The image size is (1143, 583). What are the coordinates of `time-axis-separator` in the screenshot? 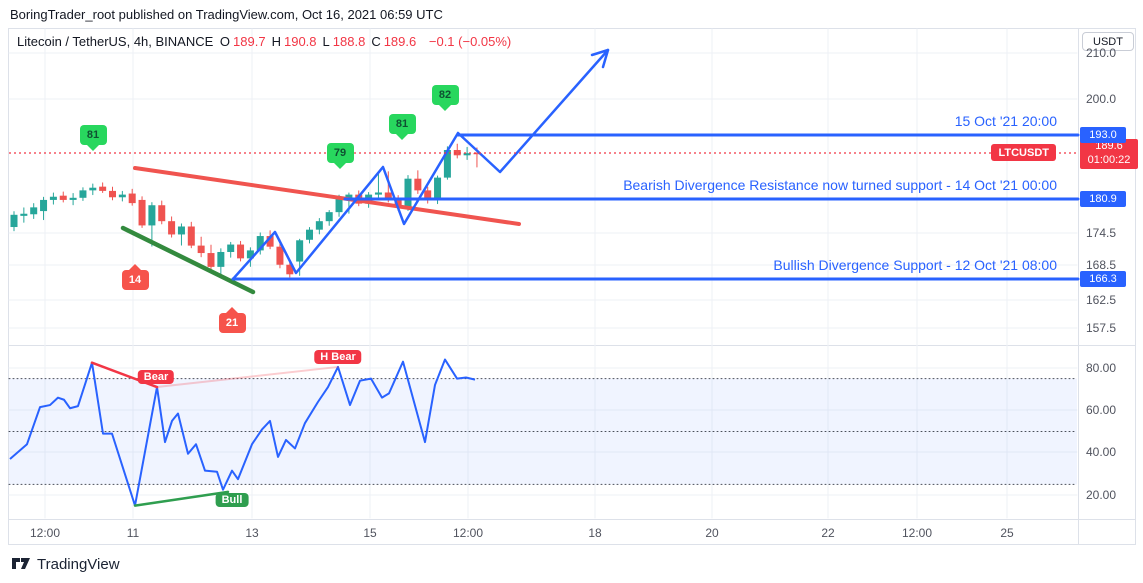 It's located at (572, 519).